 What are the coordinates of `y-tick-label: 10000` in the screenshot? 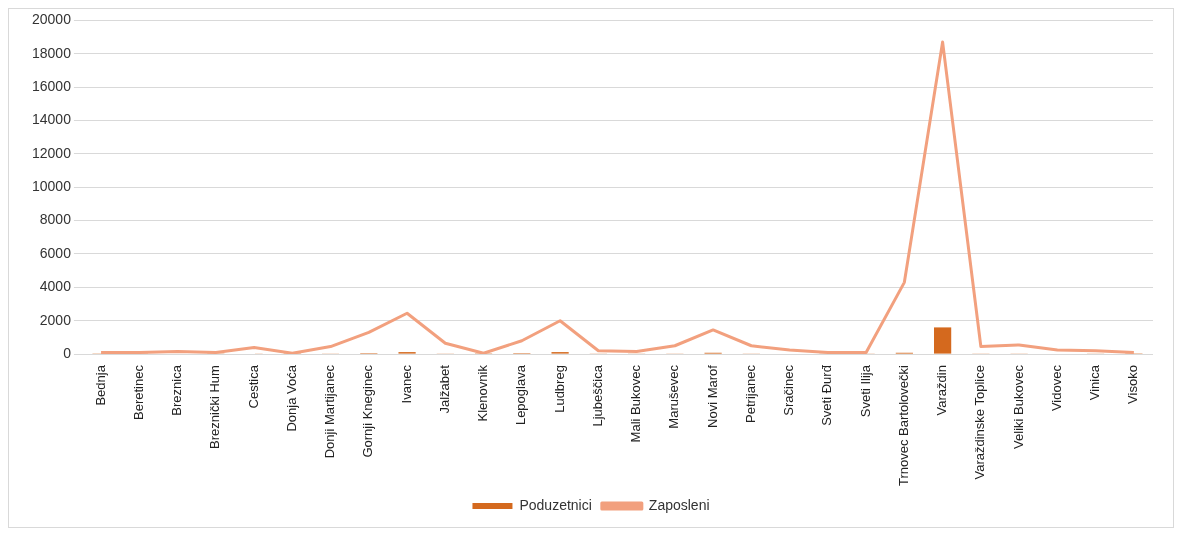 It's located at (51, 186).